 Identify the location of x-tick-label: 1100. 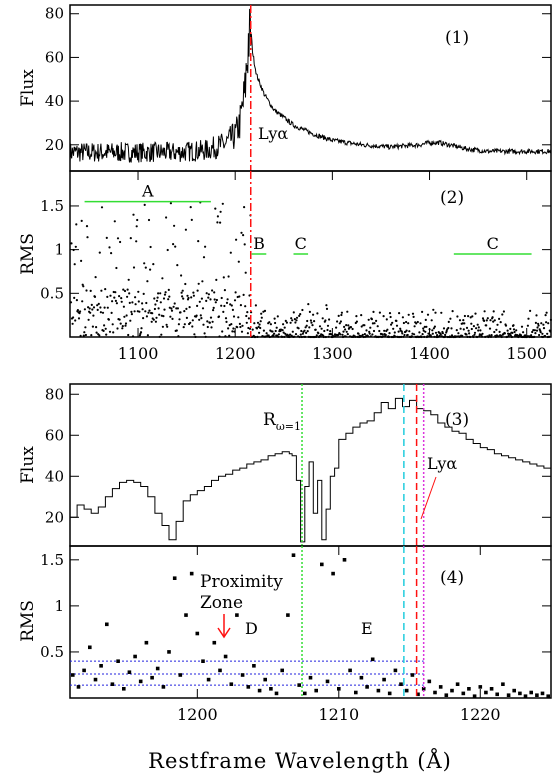
(138, 353).